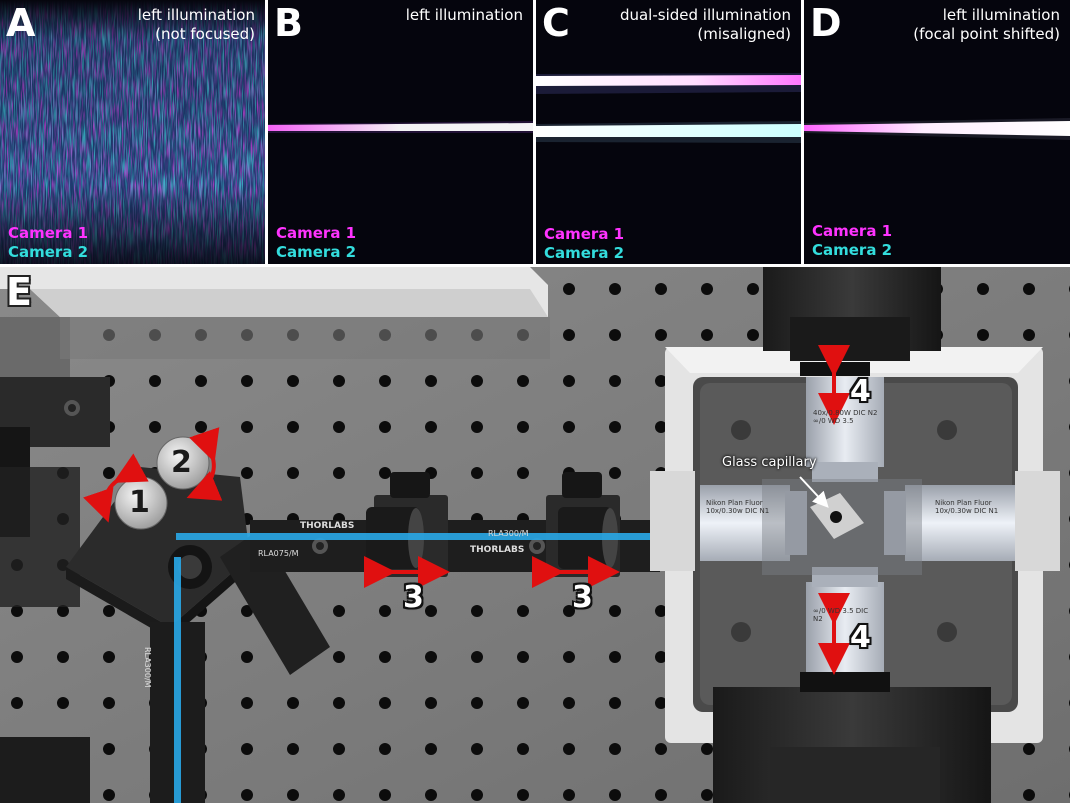 The image size is (1070, 803). Describe the element at coordinates (205, 34) in the screenshot. I see `panel-a-title-line2: (not focused)` at that location.